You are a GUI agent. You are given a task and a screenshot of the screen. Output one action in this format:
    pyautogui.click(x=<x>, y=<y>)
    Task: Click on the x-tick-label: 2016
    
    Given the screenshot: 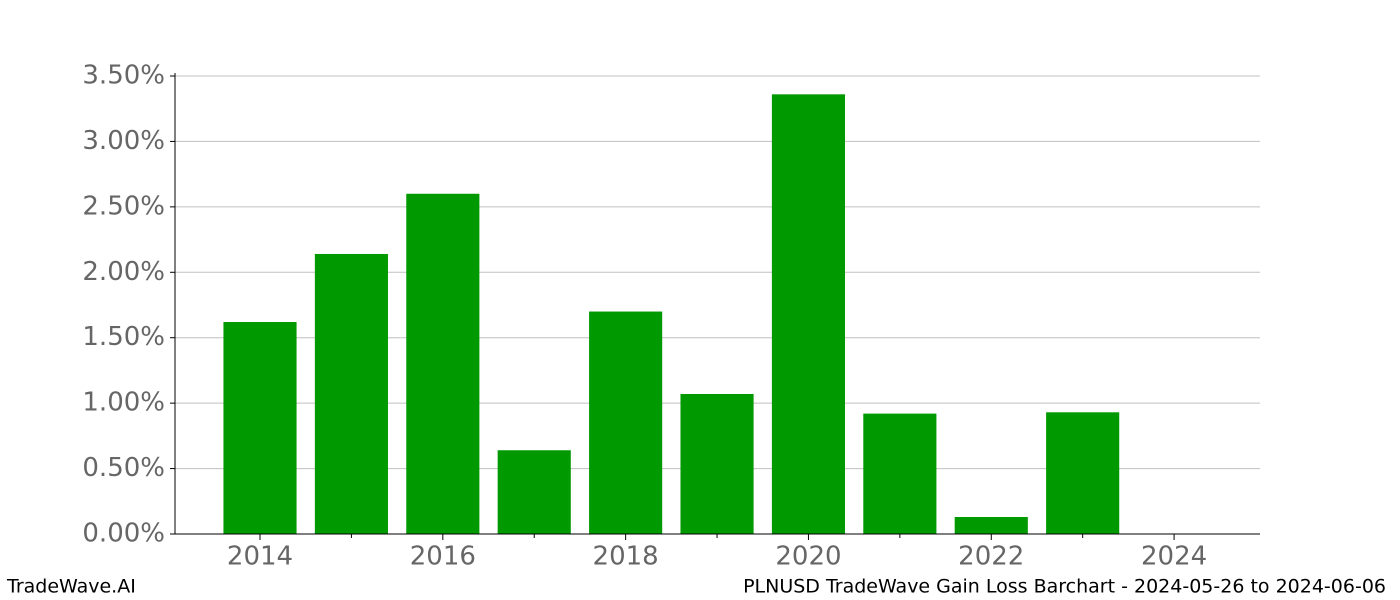 What is the action you would take?
    pyautogui.click(x=443, y=557)
    